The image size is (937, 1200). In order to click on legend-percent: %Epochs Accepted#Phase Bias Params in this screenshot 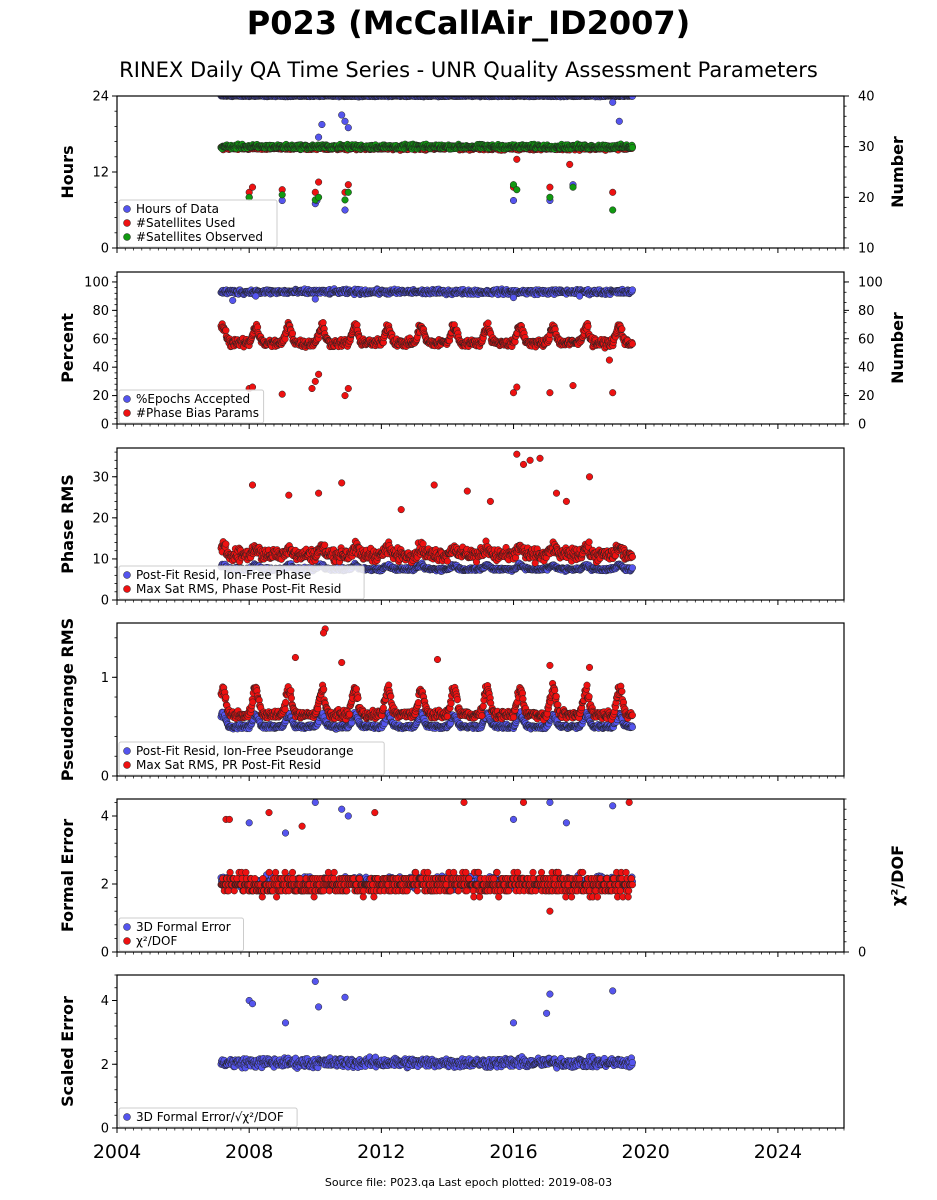, I will do `click(191, 406)`.